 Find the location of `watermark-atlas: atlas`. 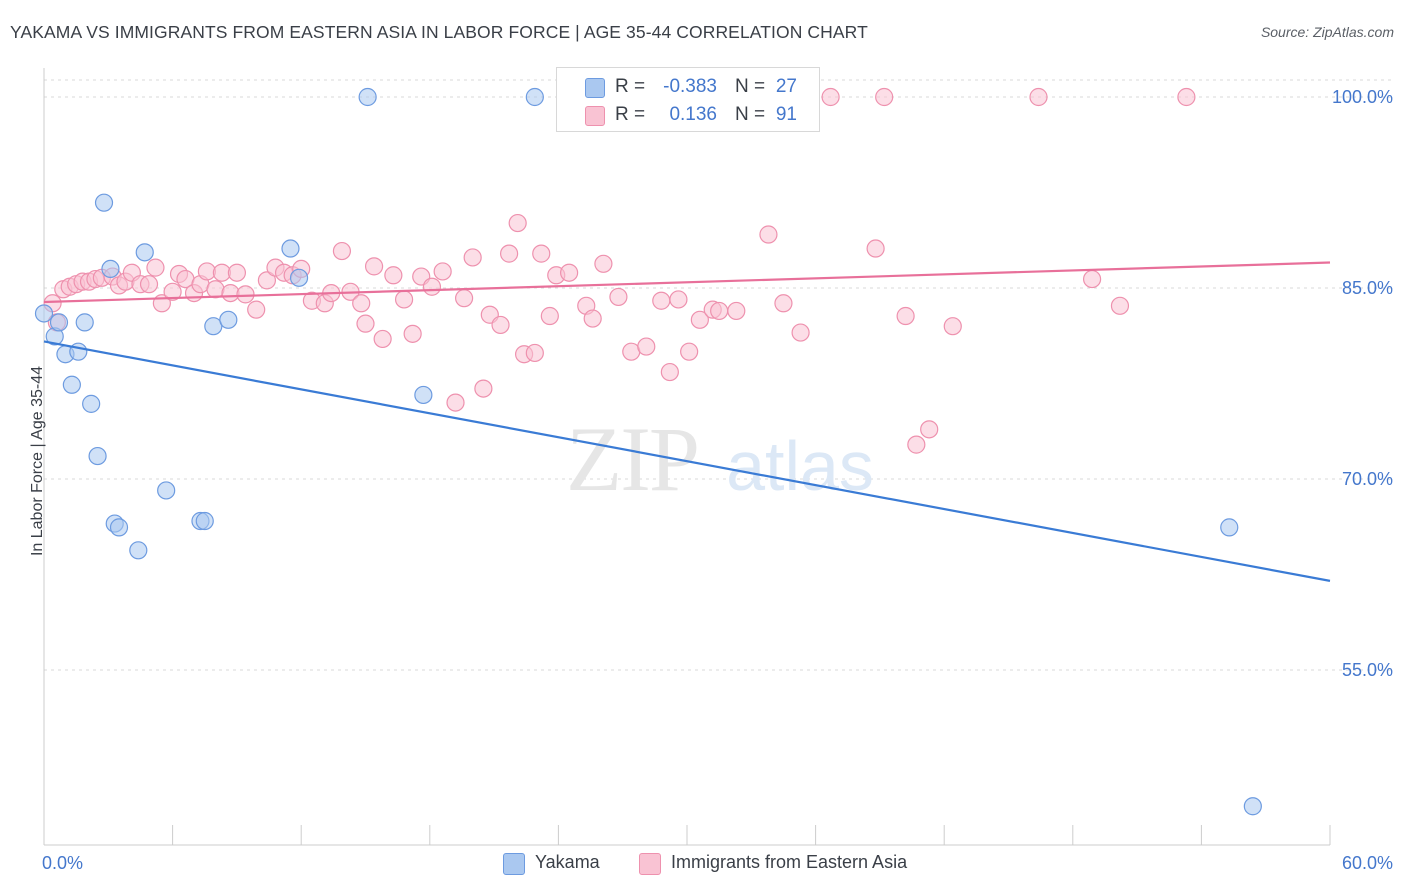

watermark-atlas: atlas is located at coordinates (800, 466).